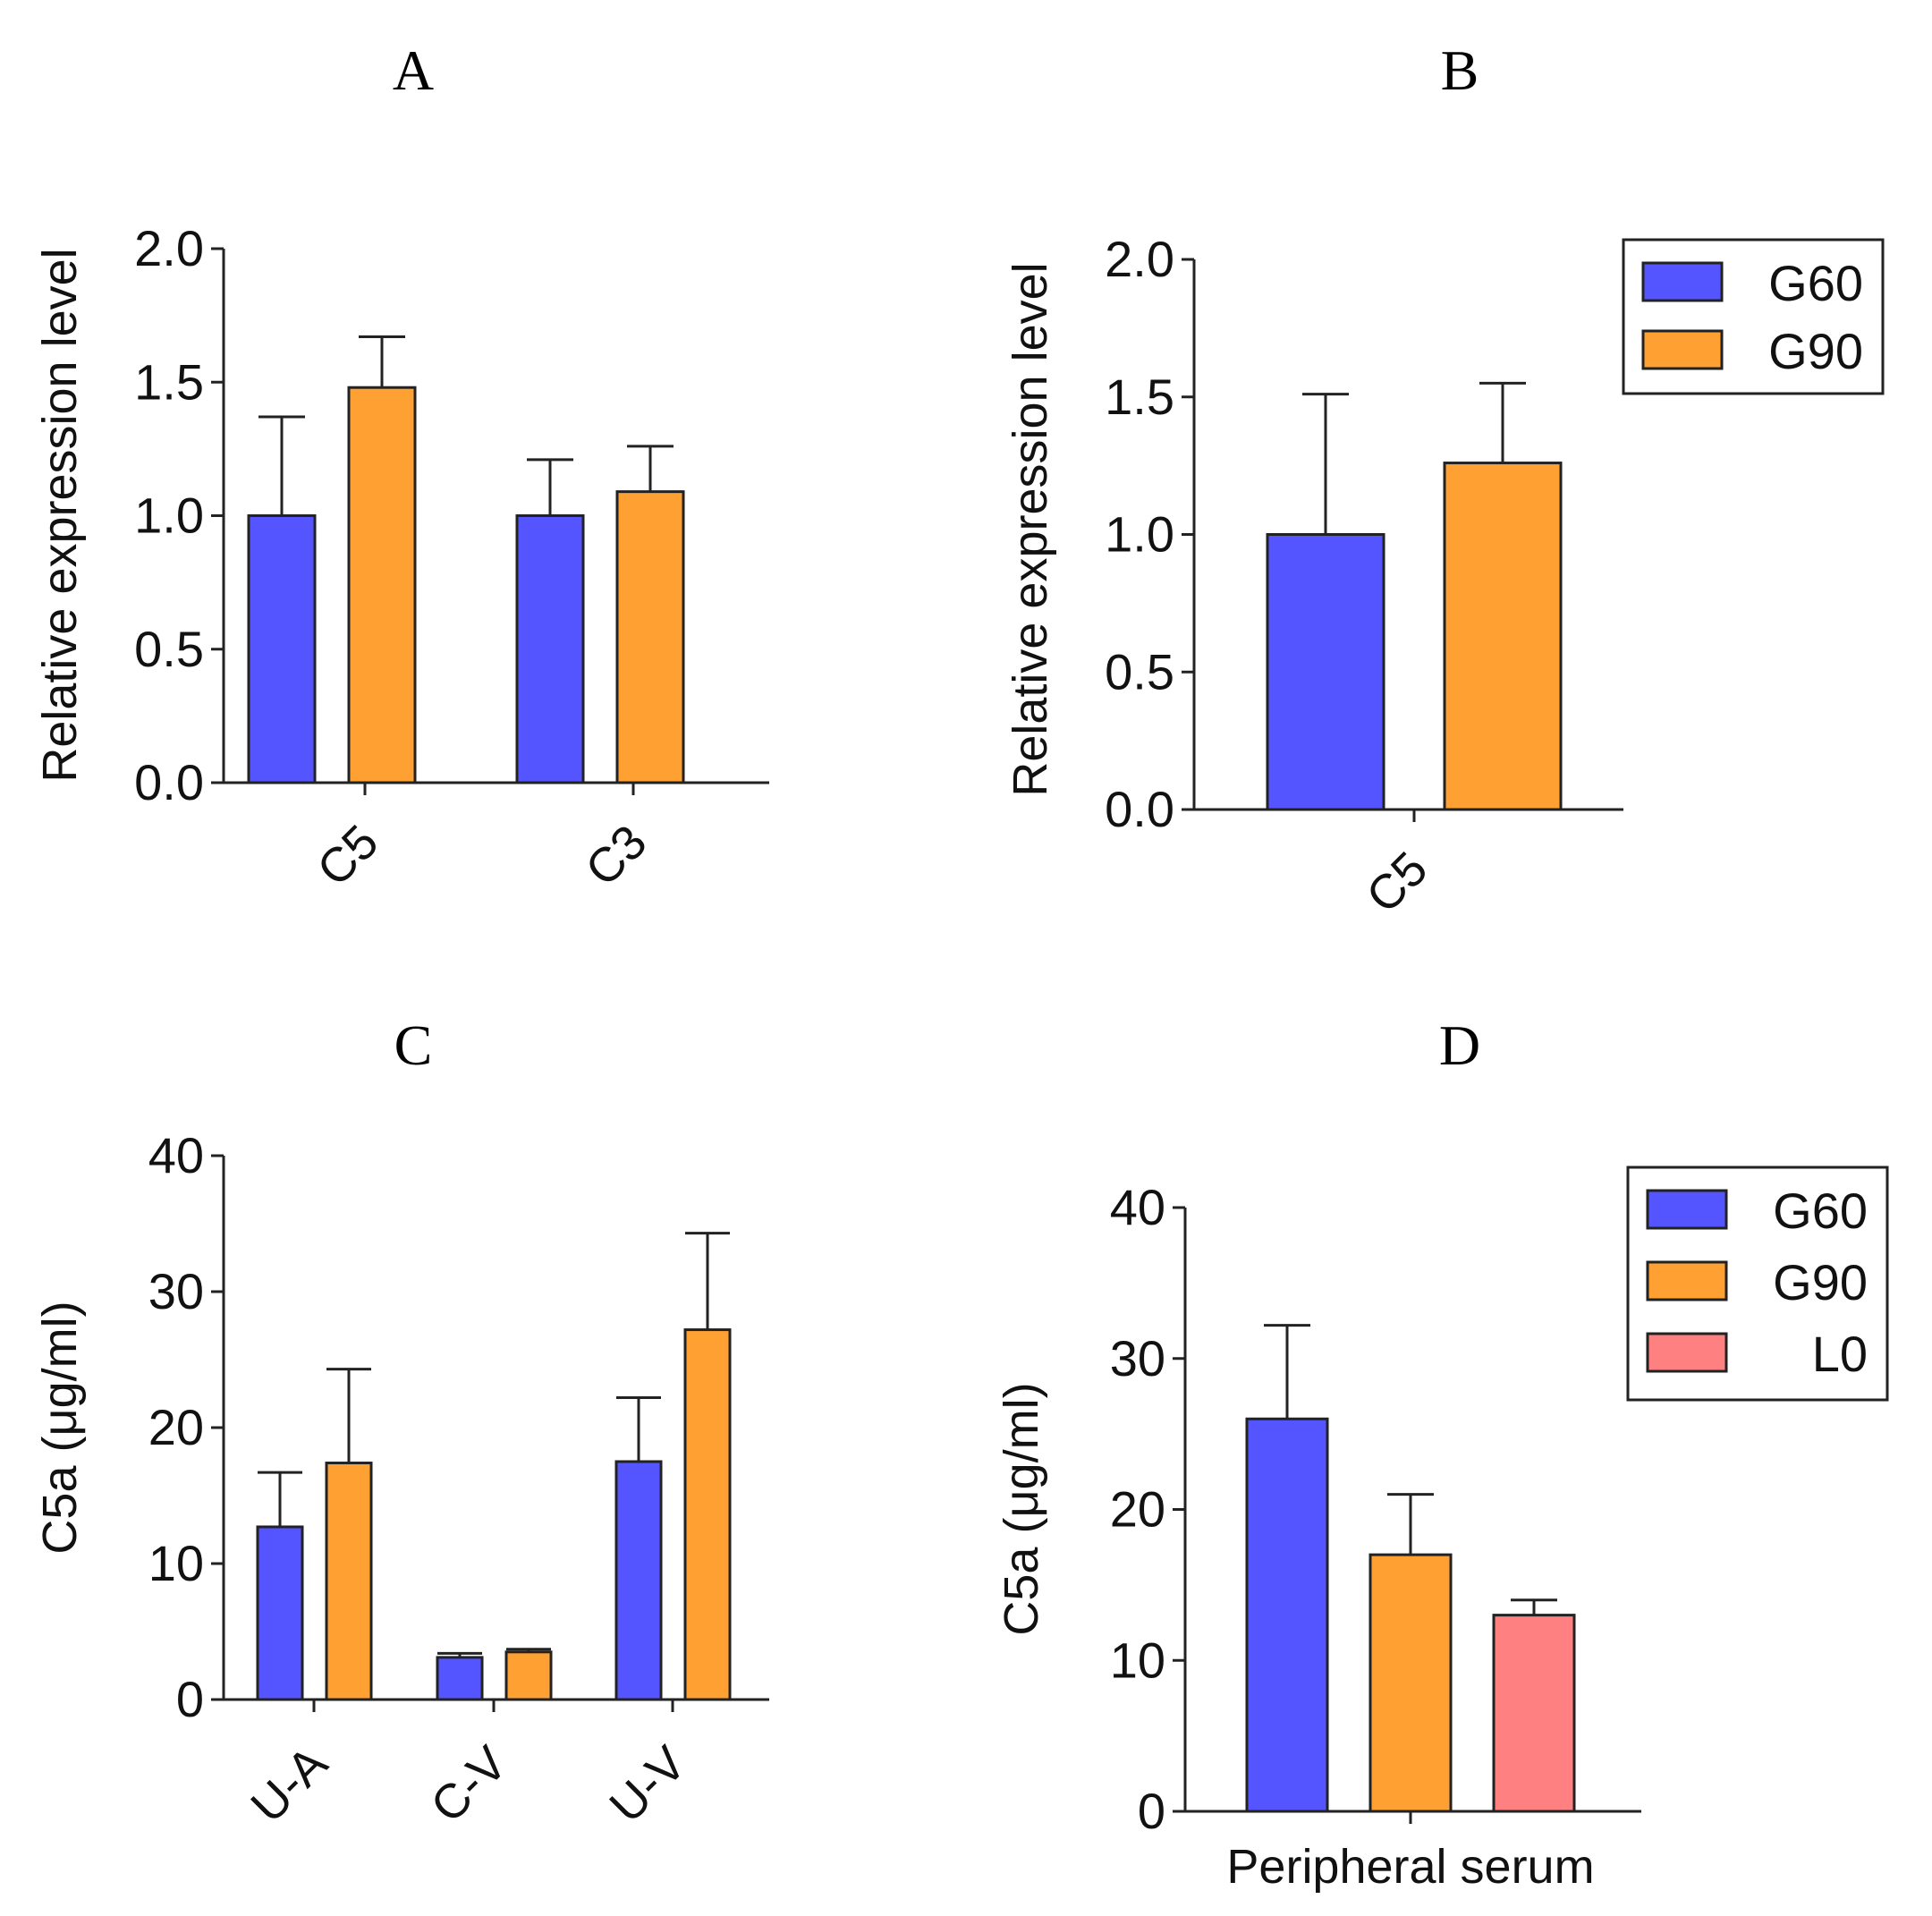  I want to click on panel-letter-a: A, so click(413, 70).